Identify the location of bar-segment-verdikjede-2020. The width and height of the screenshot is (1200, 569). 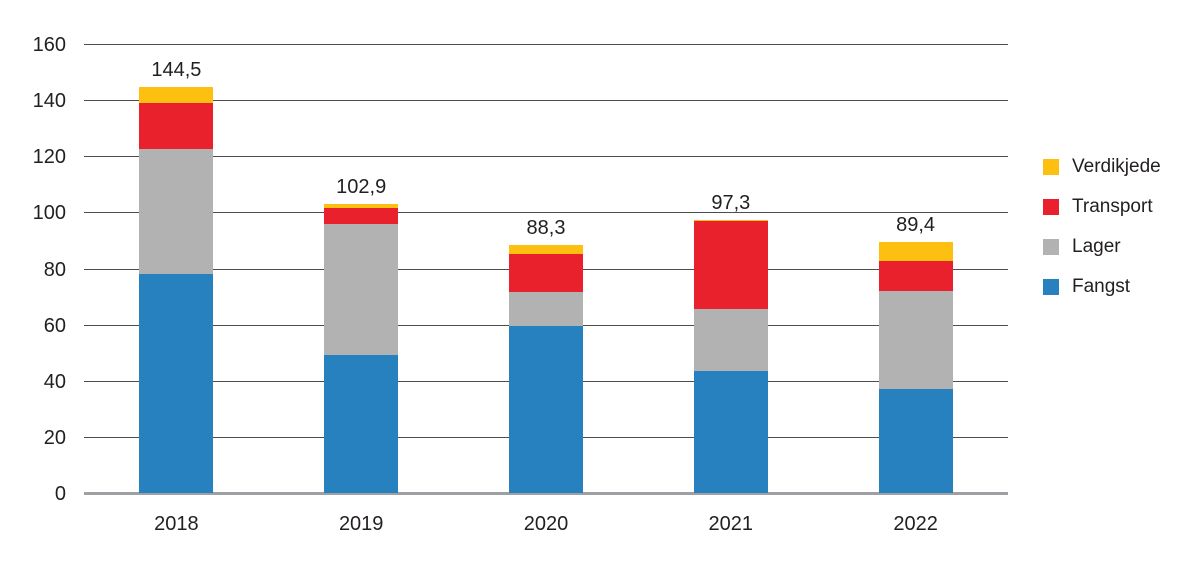
(546, 249).